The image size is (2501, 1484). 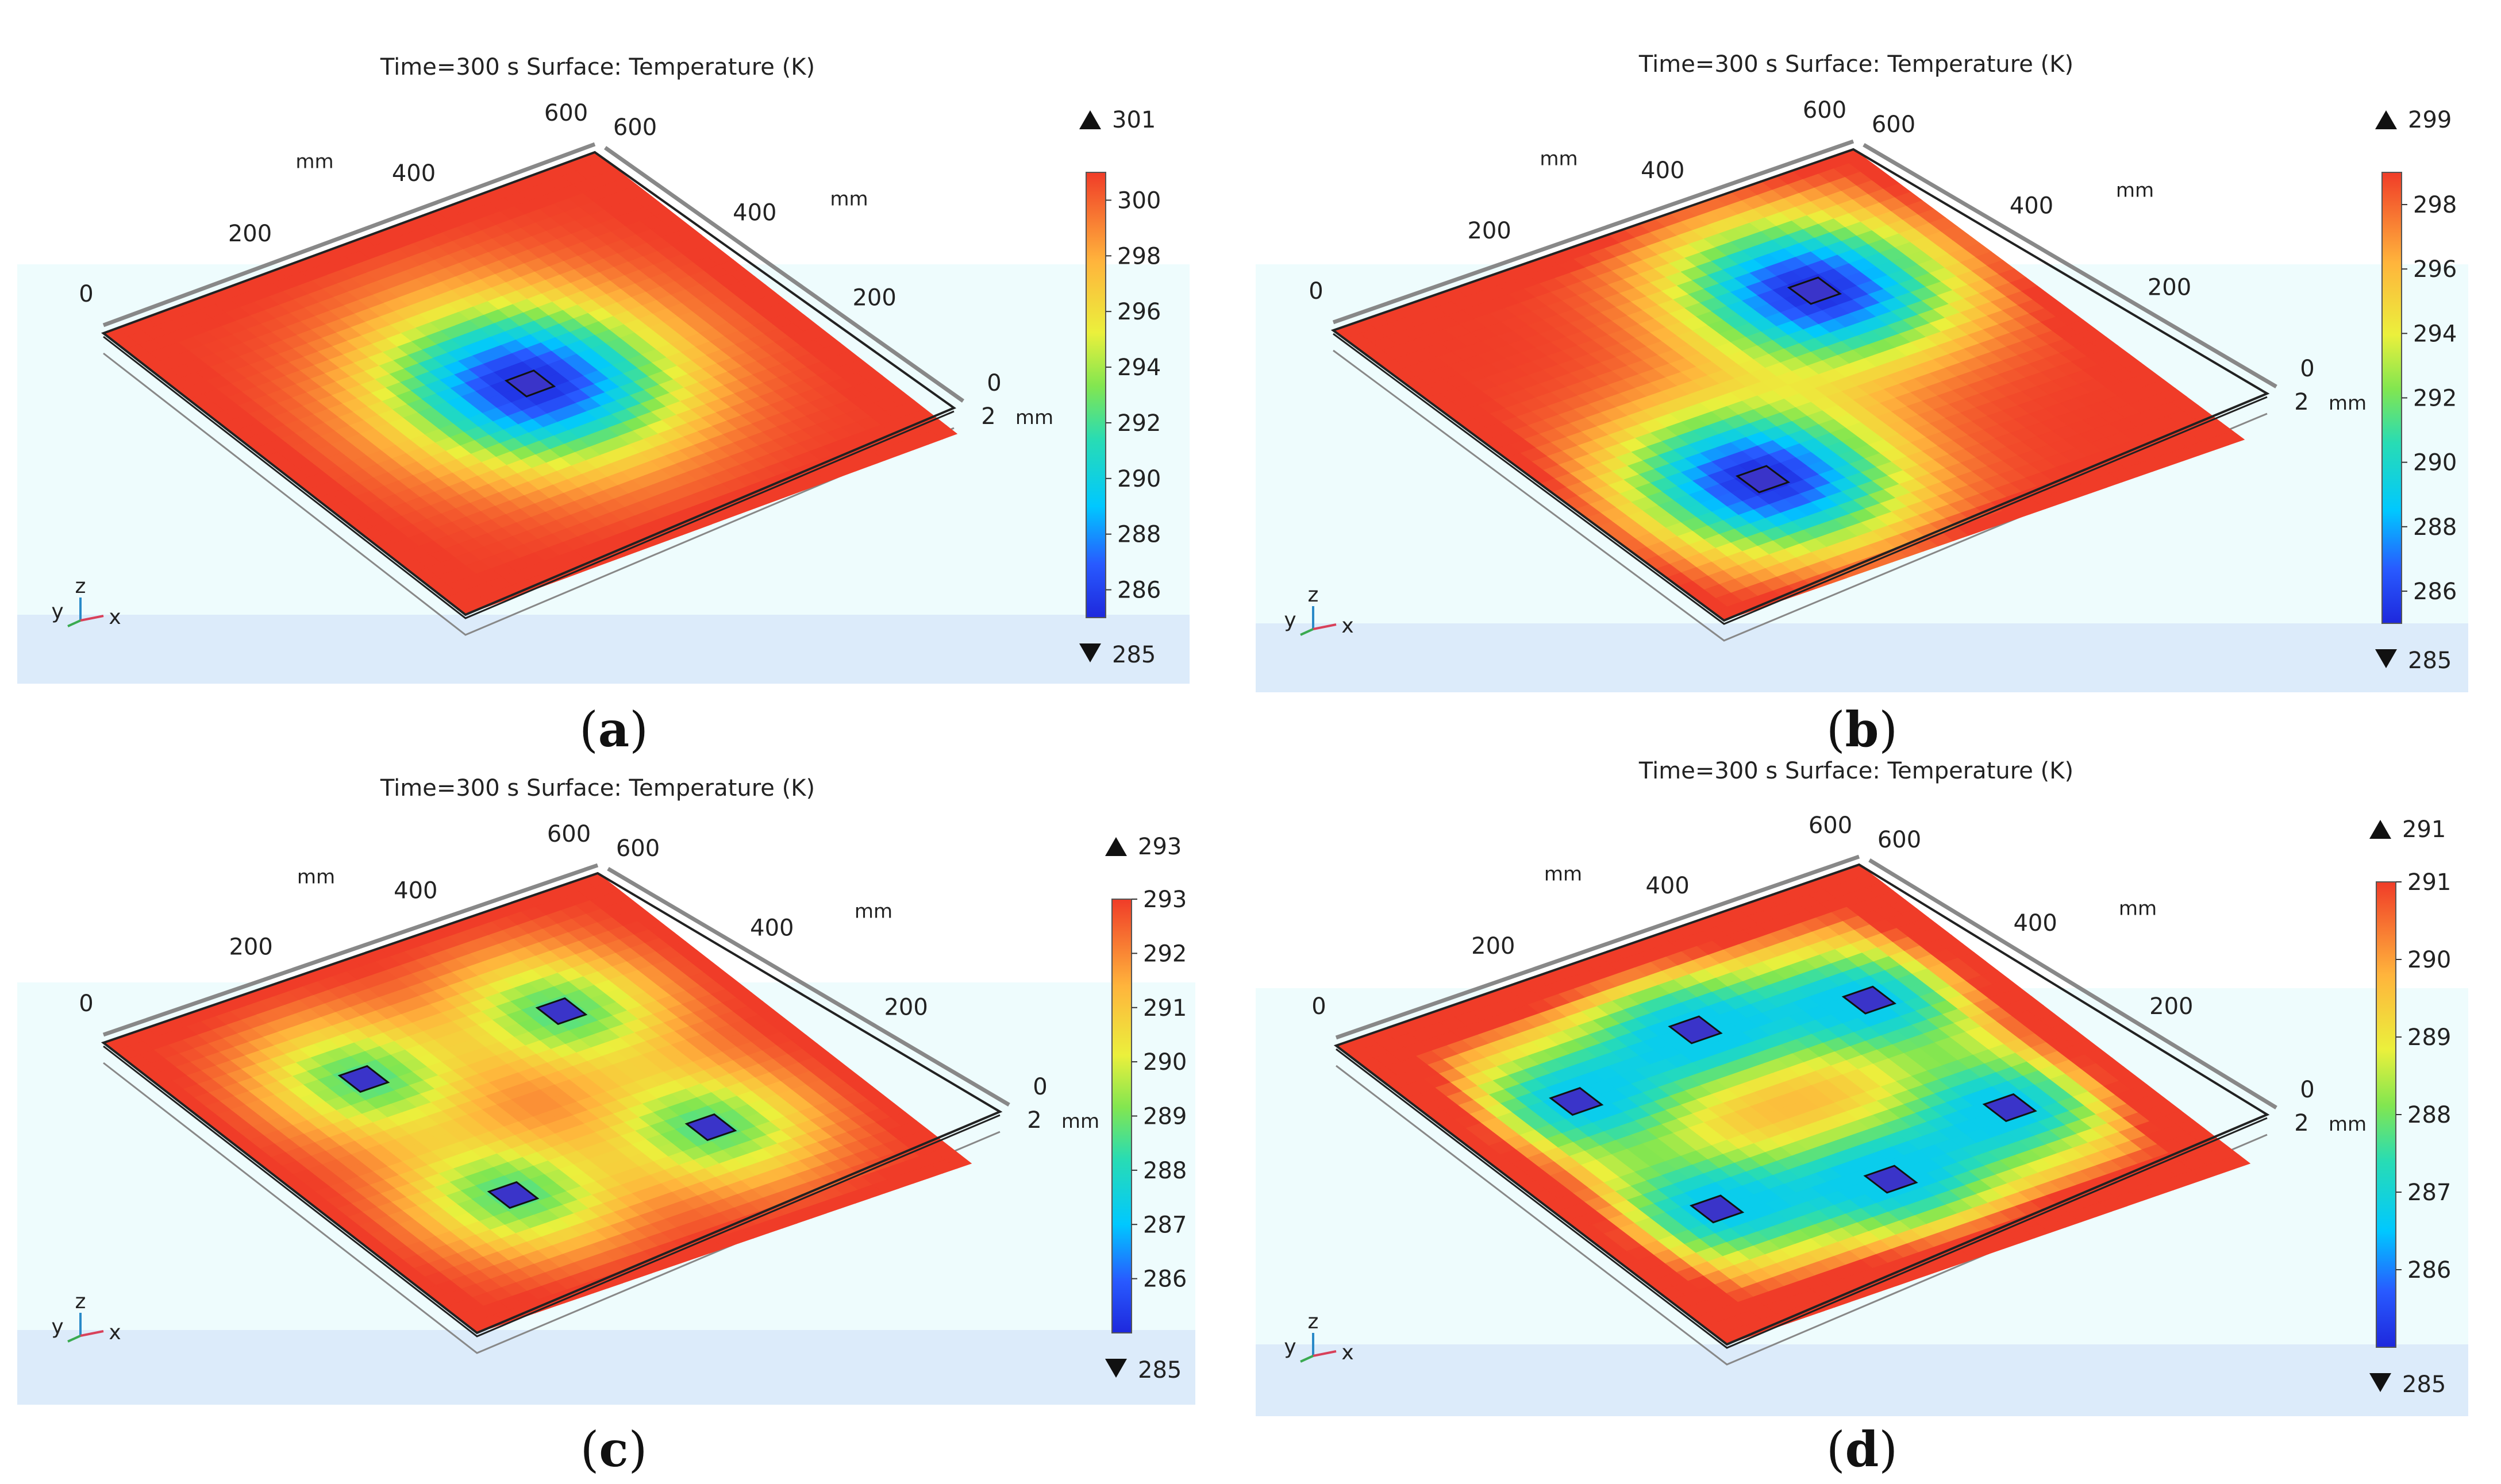 What do you see at coordinates (2430, 120) in the screenshot?
I see `colorbar-max-value: 299` at bounding box center [2430, 120].